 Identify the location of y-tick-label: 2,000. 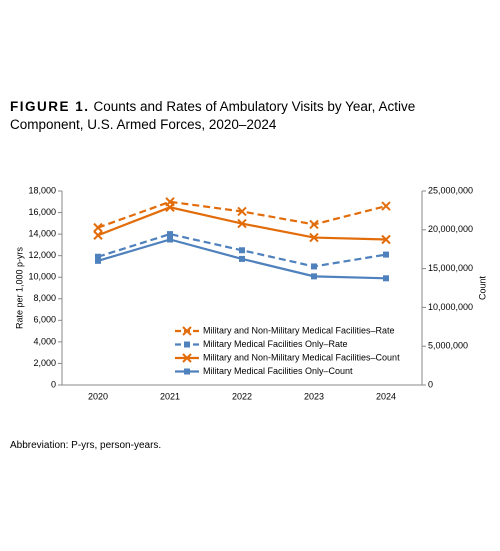
(44, 363).